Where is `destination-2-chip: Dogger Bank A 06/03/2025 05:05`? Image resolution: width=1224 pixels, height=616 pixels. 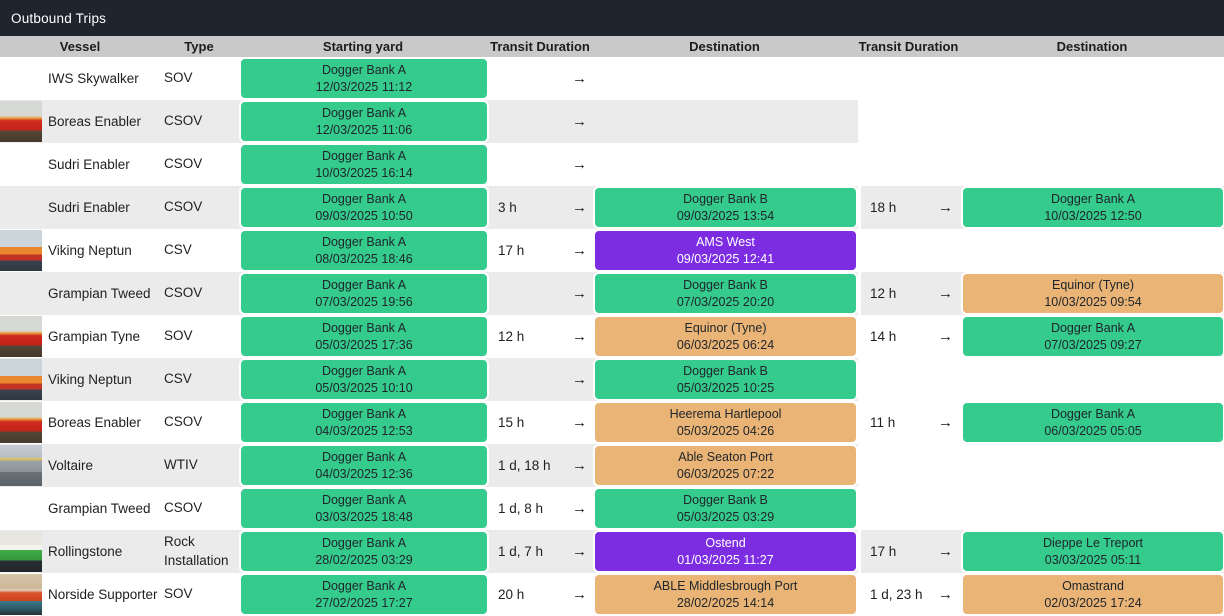 destination-2-chip: Dogger Bank A 06/03/2025 05:05 is located at coordinates (1092, 422).